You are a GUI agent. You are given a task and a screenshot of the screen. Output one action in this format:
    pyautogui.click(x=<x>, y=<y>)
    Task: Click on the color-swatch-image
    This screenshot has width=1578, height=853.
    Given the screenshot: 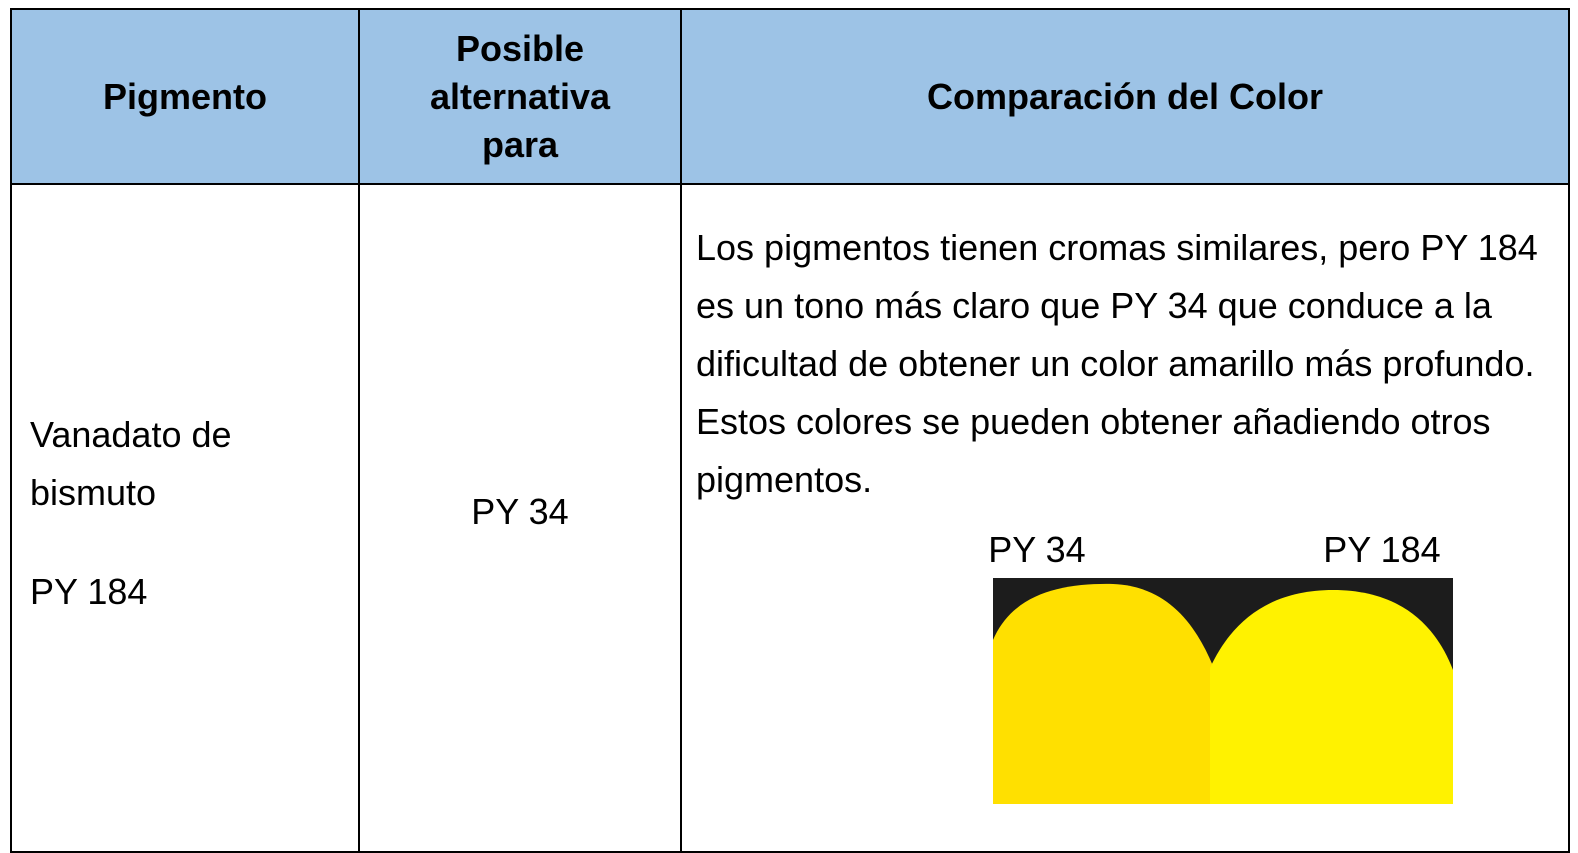 What is the action you would take?
    pyautogui.click(x=1223, y=691)
    